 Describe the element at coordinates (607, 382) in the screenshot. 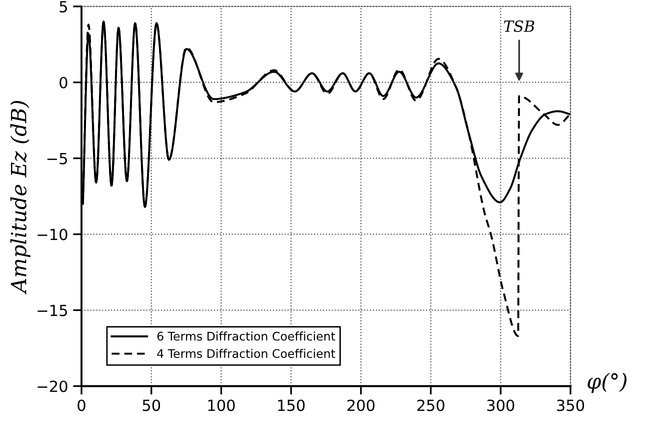

I see `x-axis-title: φ(°)` at that location.